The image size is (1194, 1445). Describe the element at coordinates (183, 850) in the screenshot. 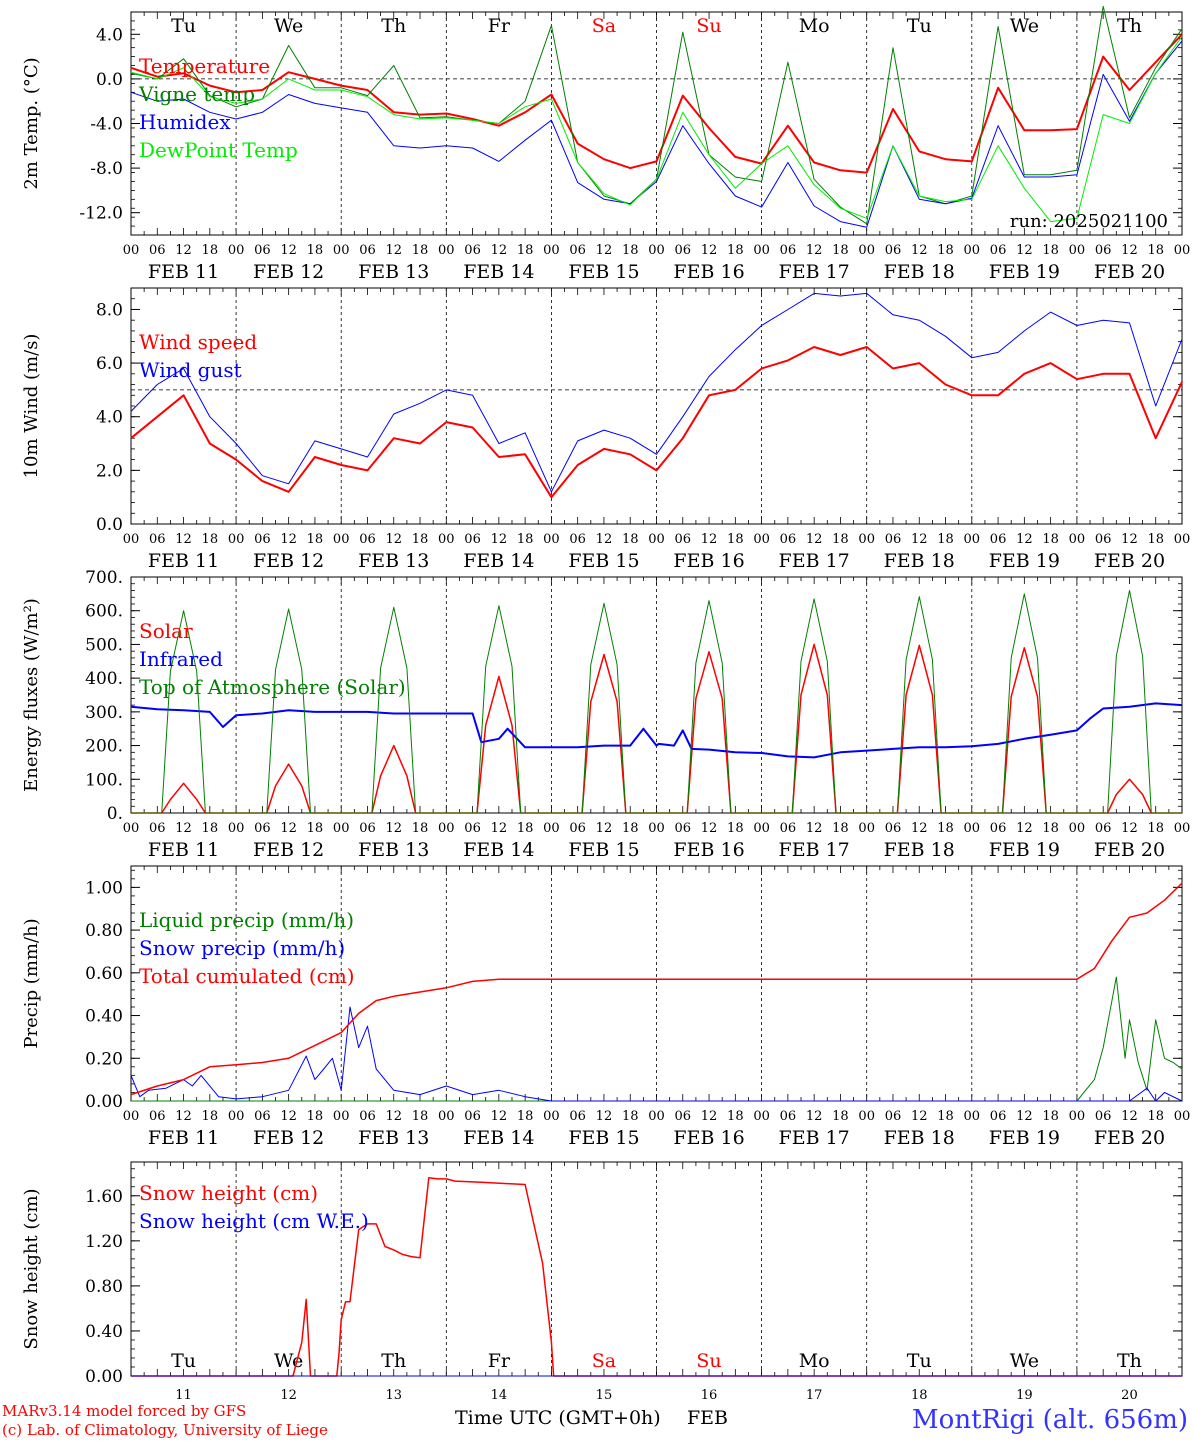

I see `x-date-label: FEB 11` at that location.